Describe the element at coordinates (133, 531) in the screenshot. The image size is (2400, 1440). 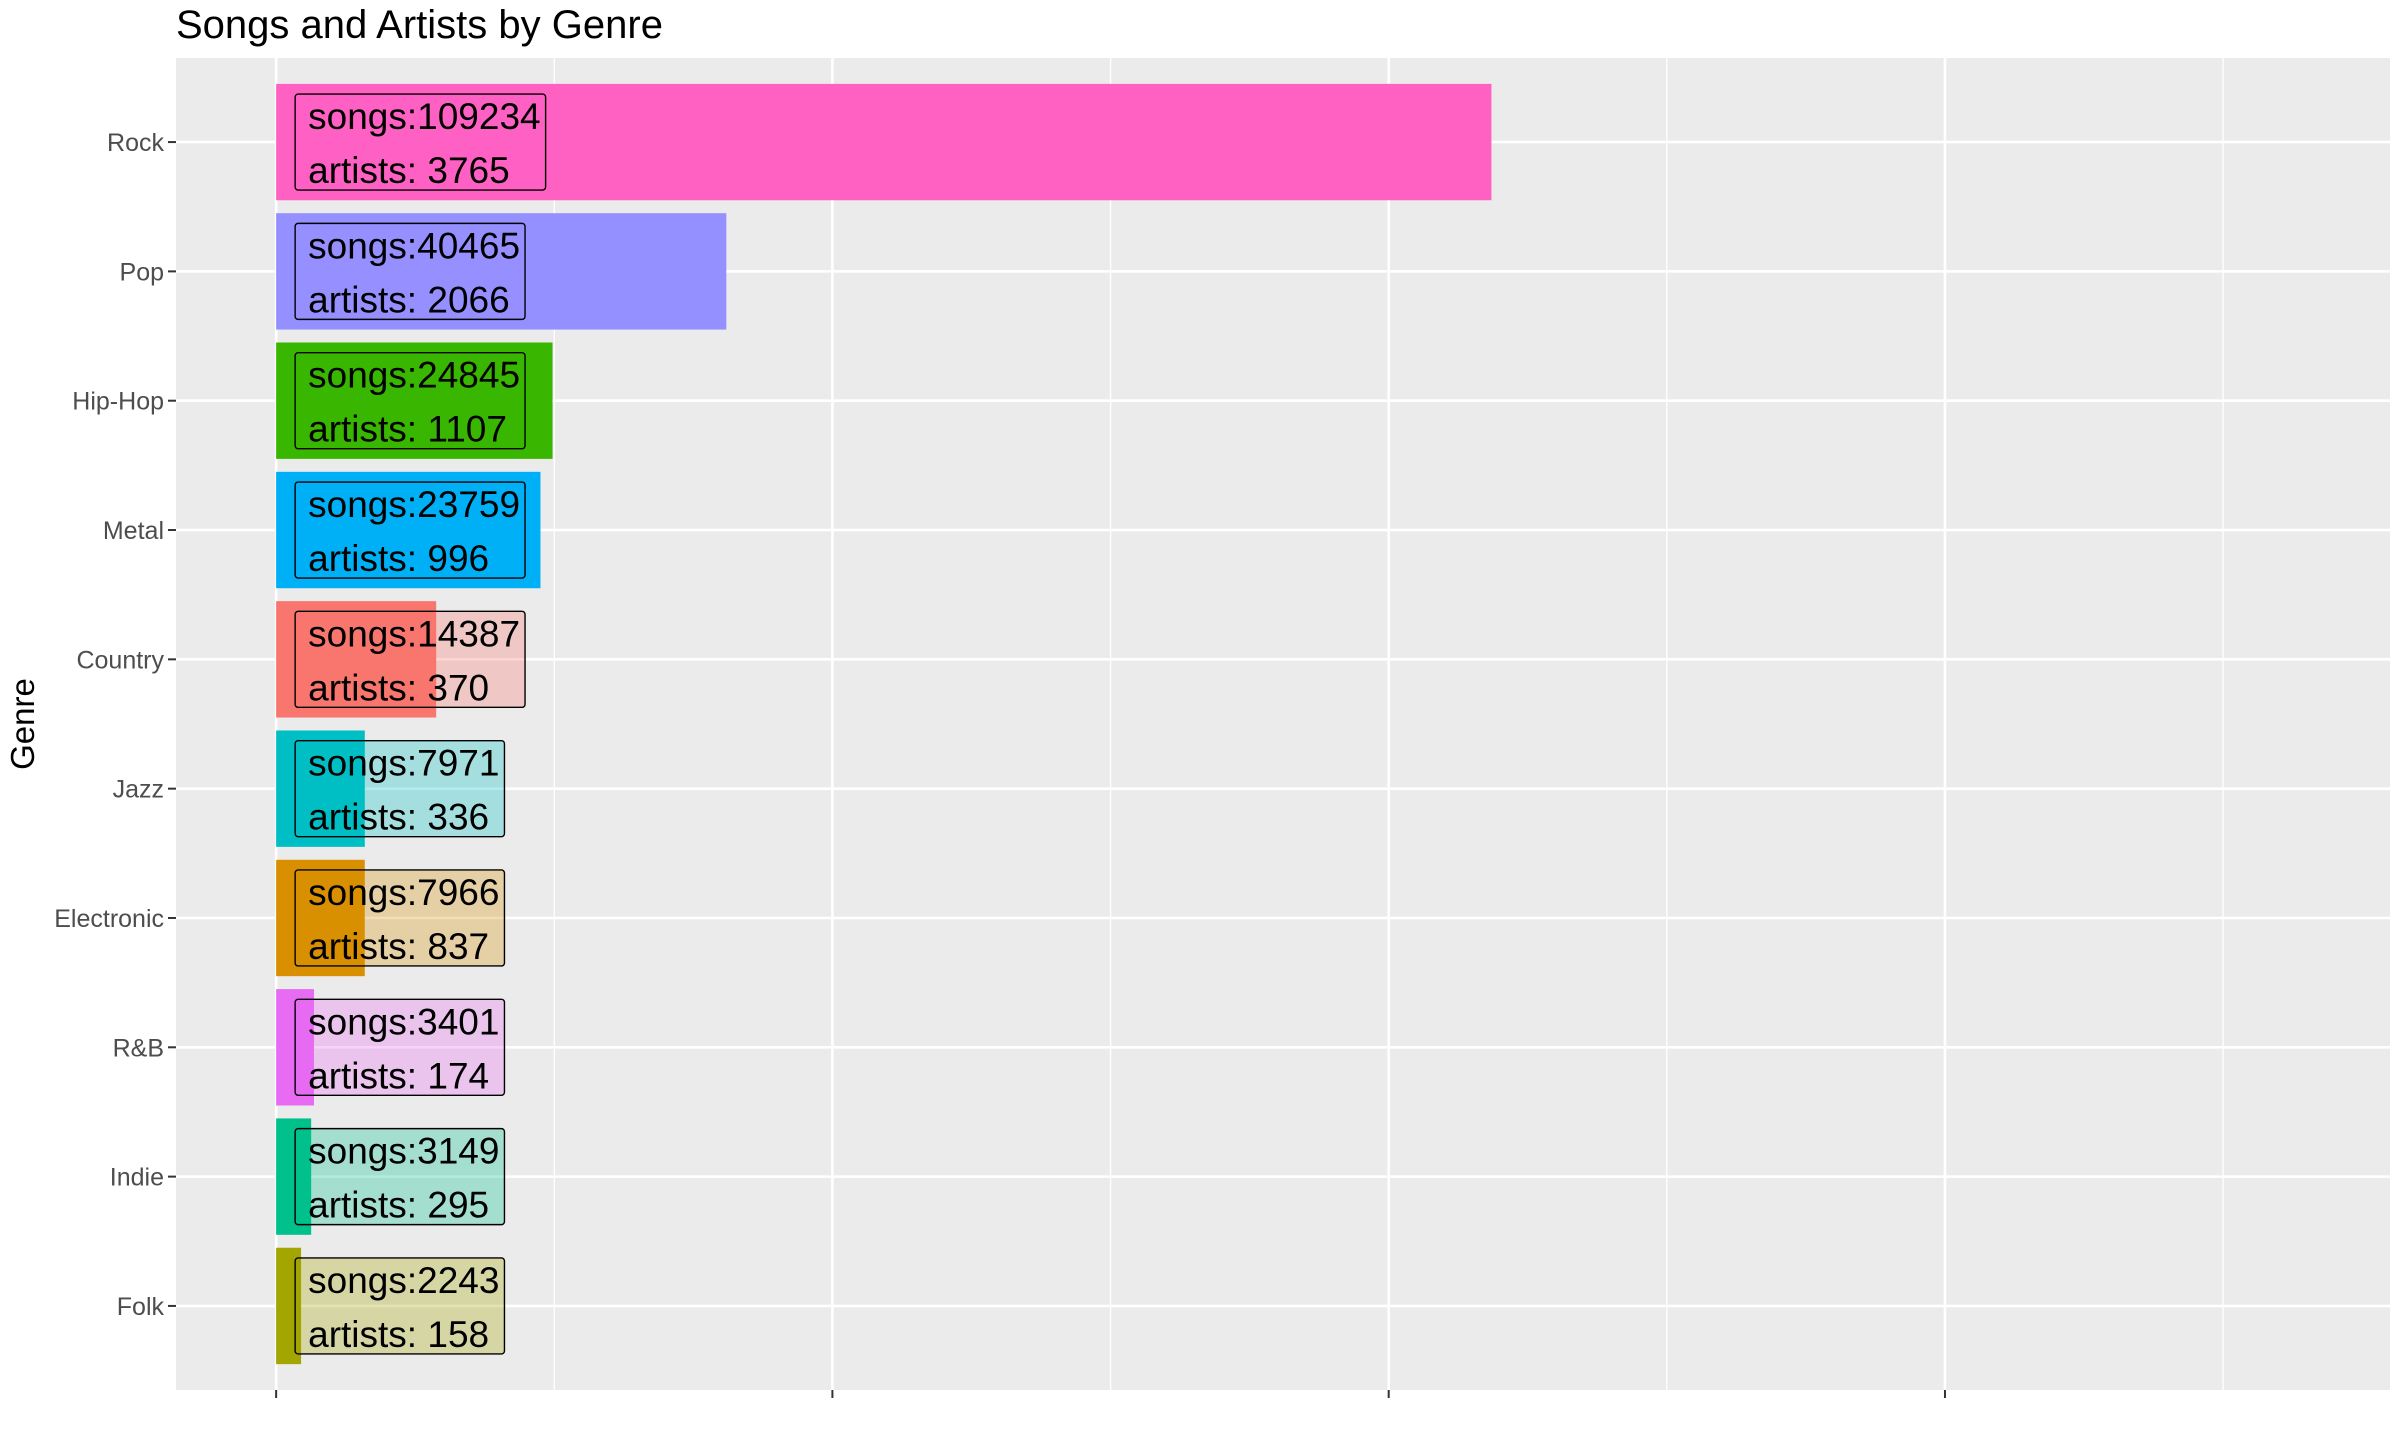
I see `y-tick-label-metal: Metal` at that location.